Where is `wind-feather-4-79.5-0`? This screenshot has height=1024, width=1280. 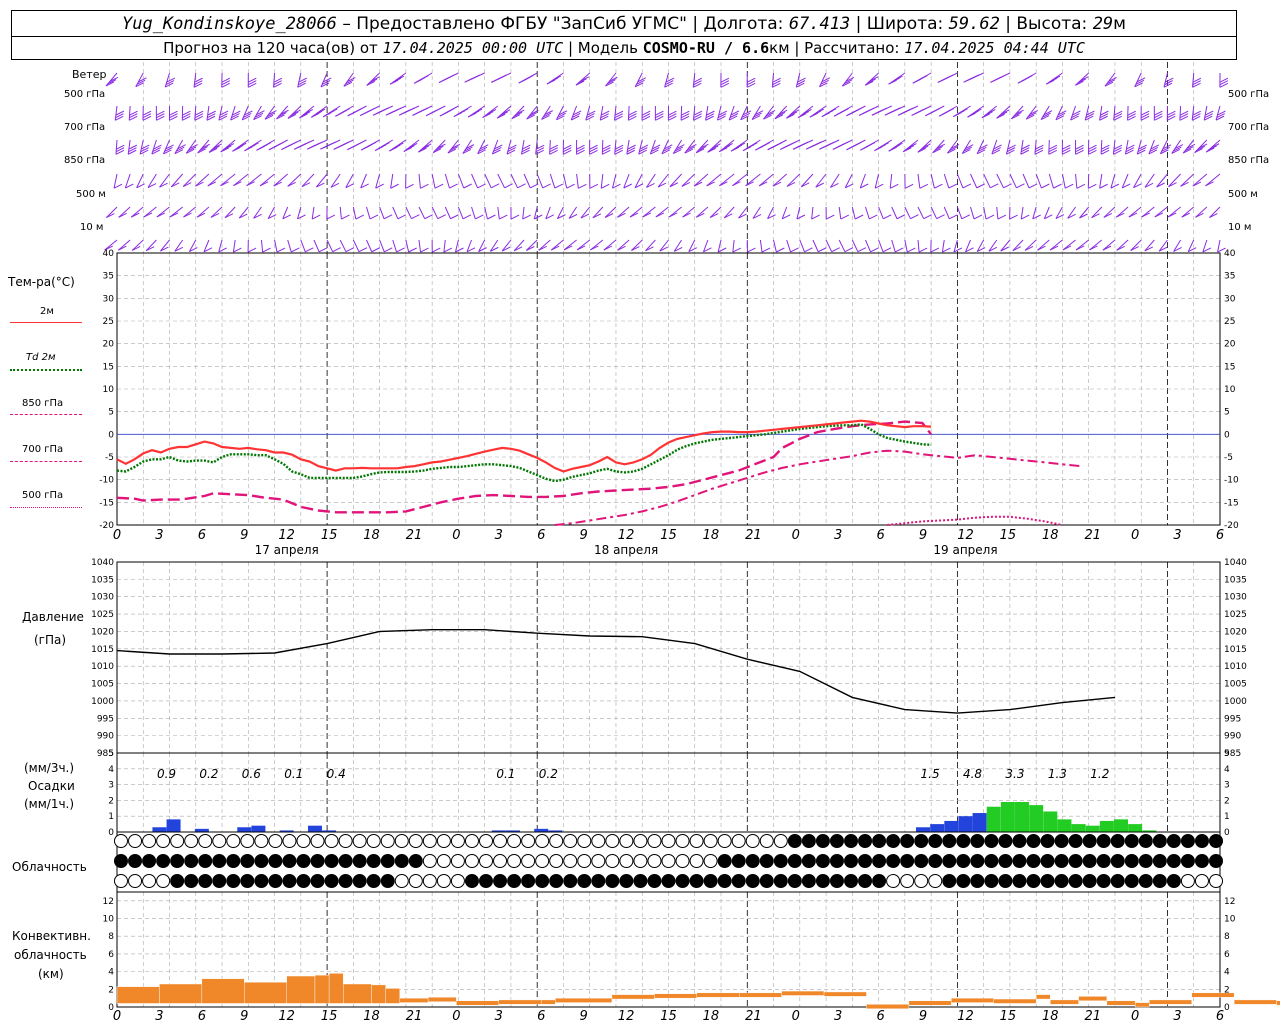
wind-feather-4-79.5-0 is located at coordinates (815, 217).